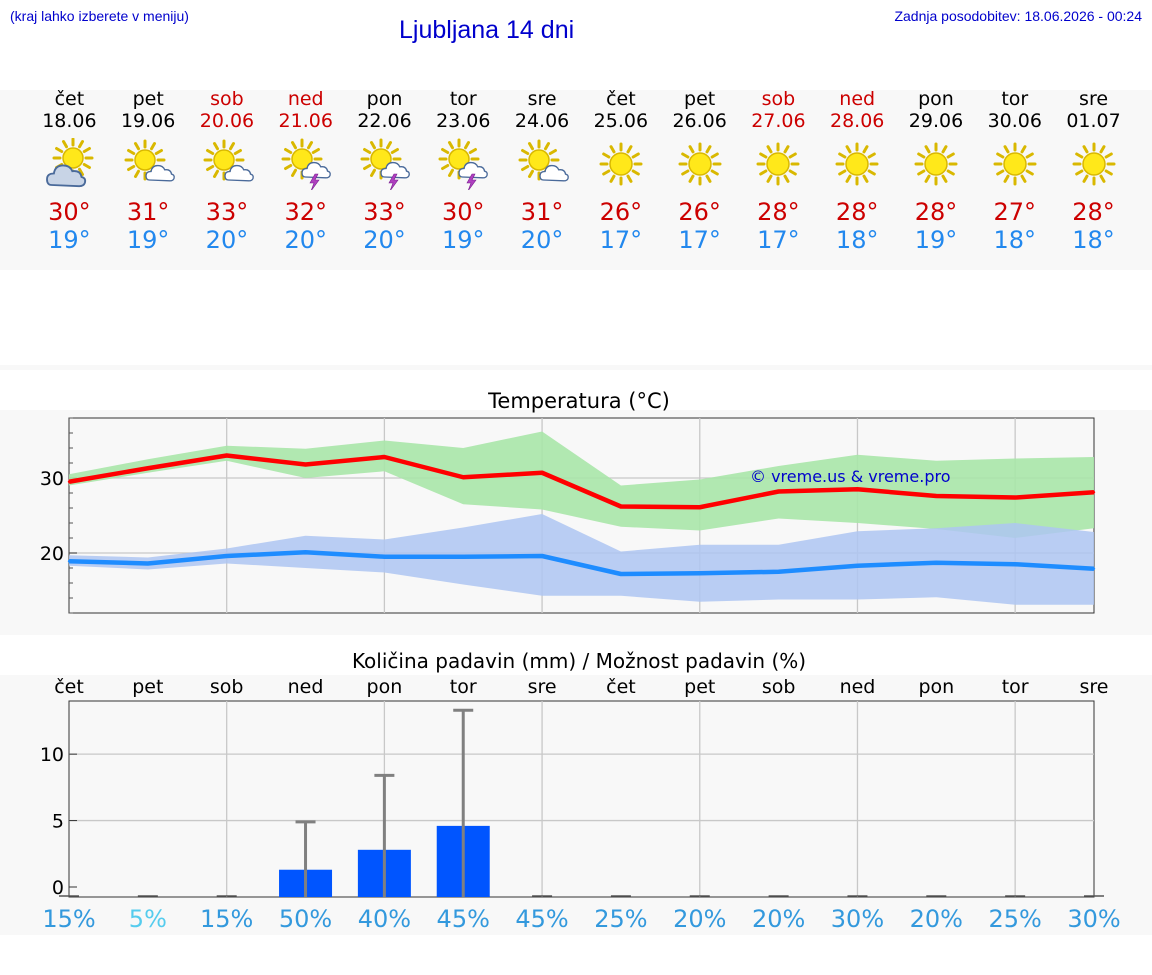 The image size is (1152, 975). What do you see at coordinates (581, 484) in the screenshot?
I see `max-temperature-range-band` at bounding box center [581, 484].